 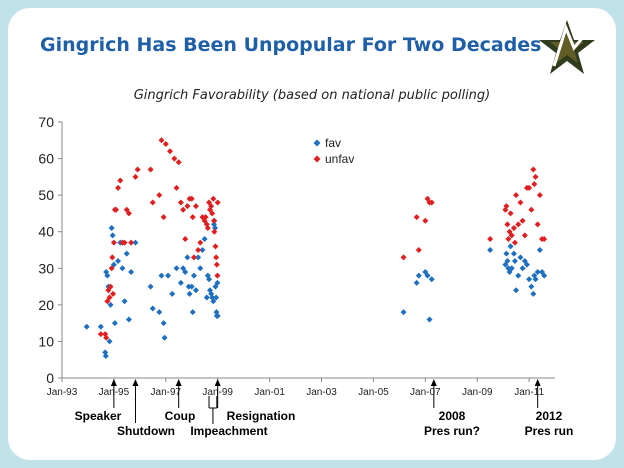 What do you see at coordinates (373, 392) in the screenshot?
I see `x-tick-label: Jan-05` at bounding box center [373, 392].